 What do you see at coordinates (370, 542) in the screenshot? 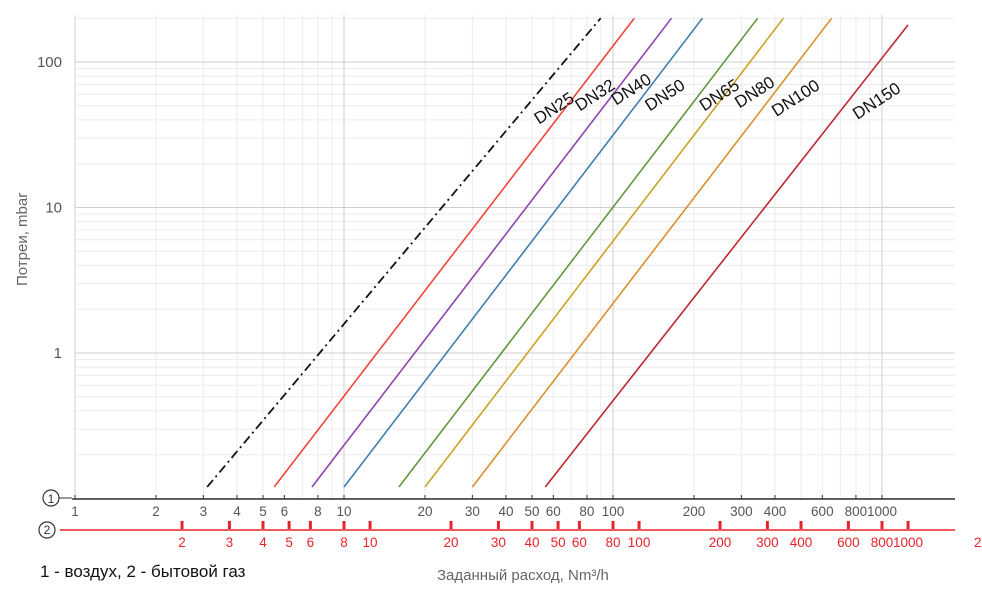
I see `axis2-tick-label: 10` at bounding box center [370, 542].